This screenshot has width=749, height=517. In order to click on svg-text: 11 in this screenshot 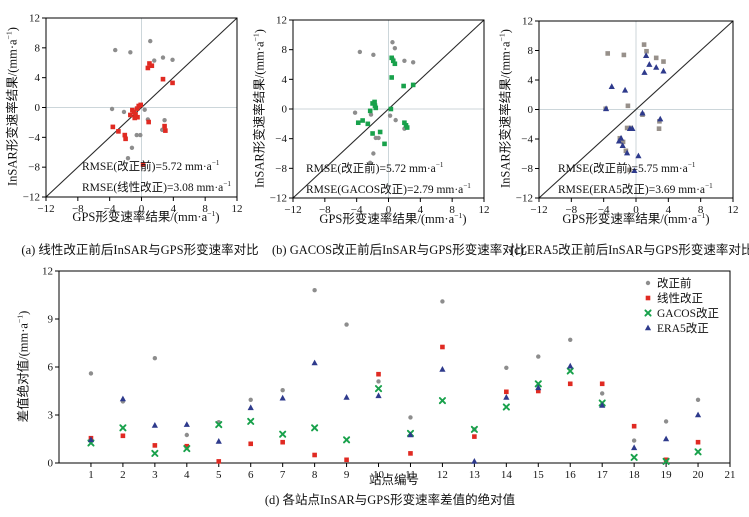, I will do `click(410, 475)`.